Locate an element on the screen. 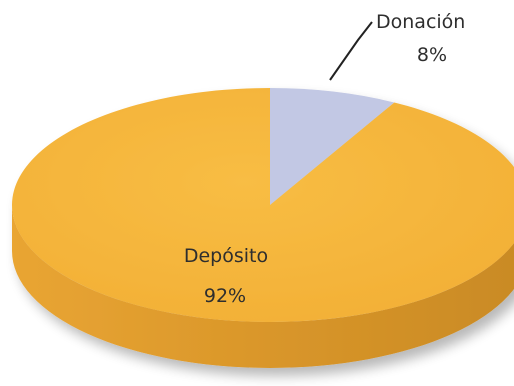 This screenshot has width=514, height=386. donacion-label: Donación is located at coordinates (420, 22).